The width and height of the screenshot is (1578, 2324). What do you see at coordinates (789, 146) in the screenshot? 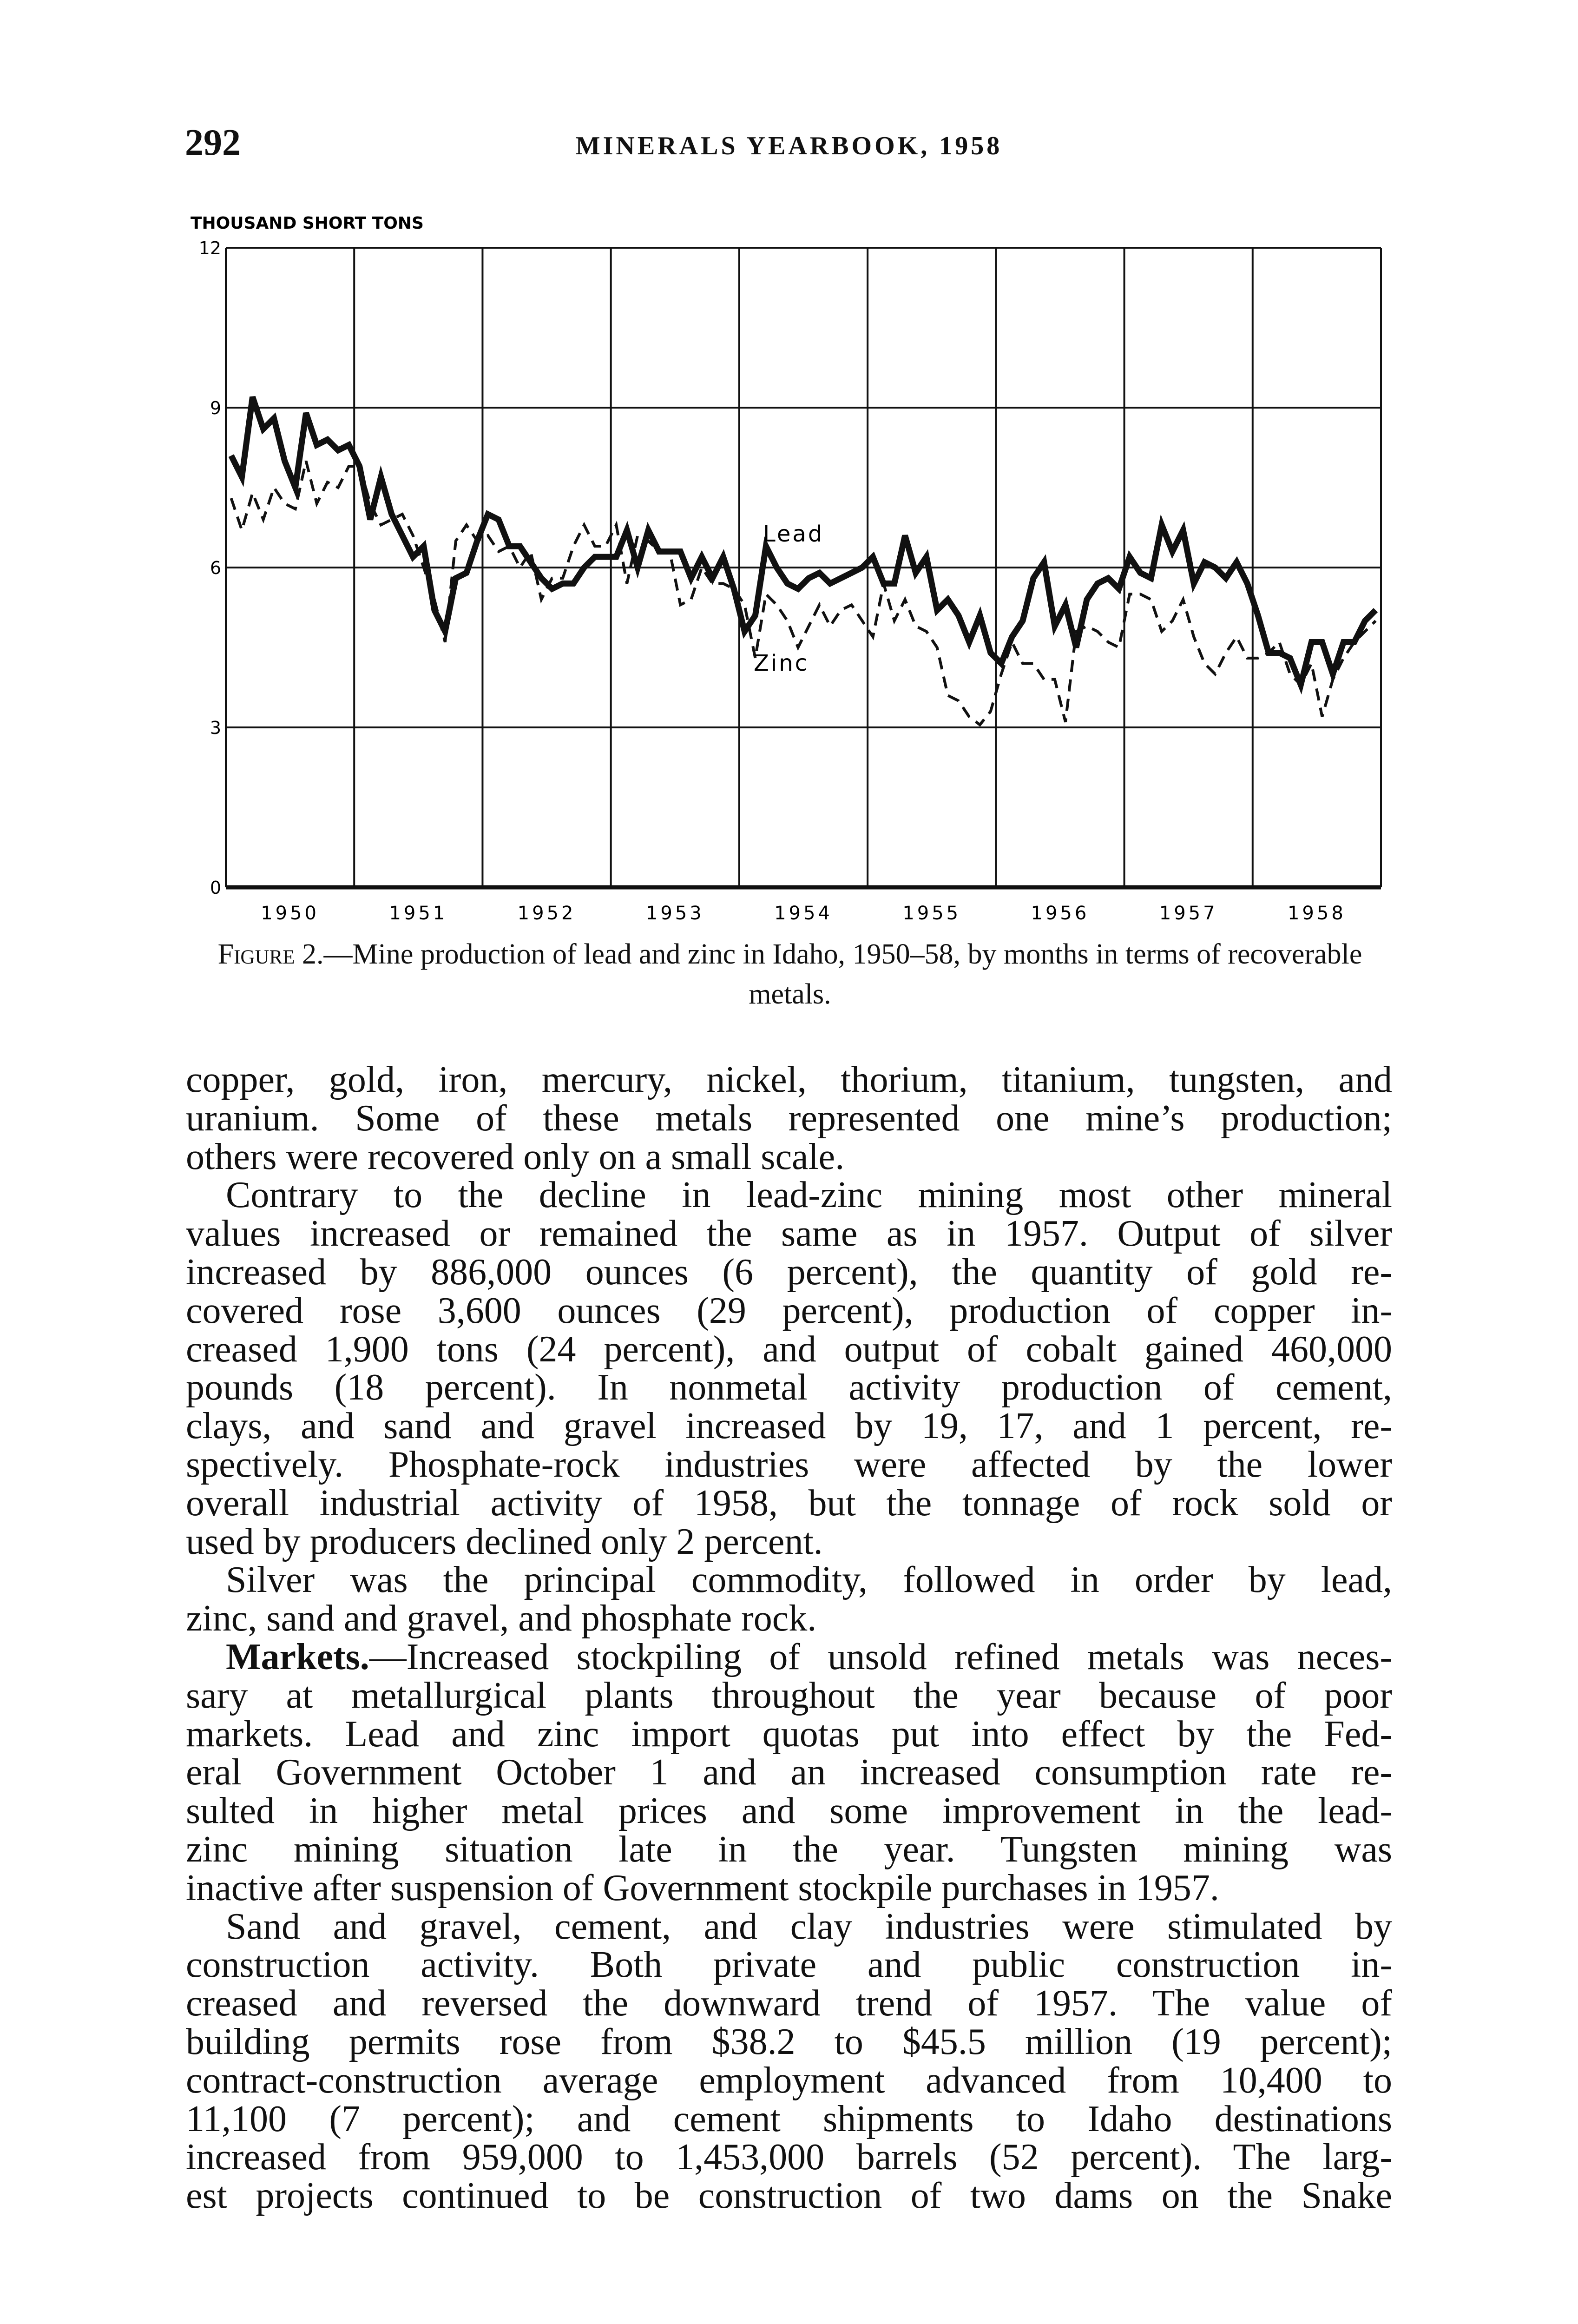
I see `running-title: MINERALS YEARBOOK, 1958` at bounding box center [789, 146].